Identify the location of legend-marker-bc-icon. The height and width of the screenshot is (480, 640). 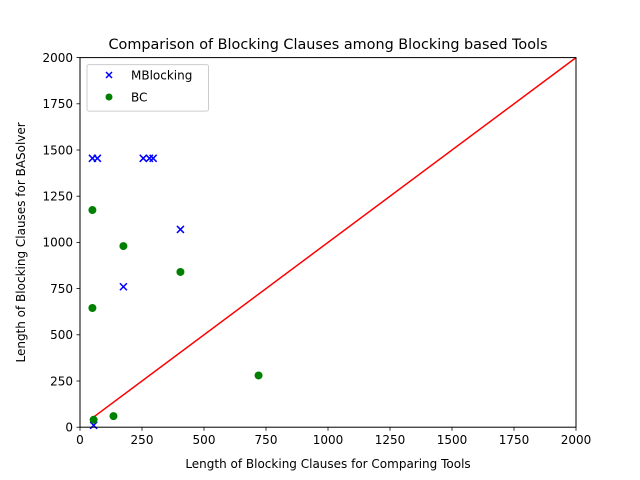
(109, 97).